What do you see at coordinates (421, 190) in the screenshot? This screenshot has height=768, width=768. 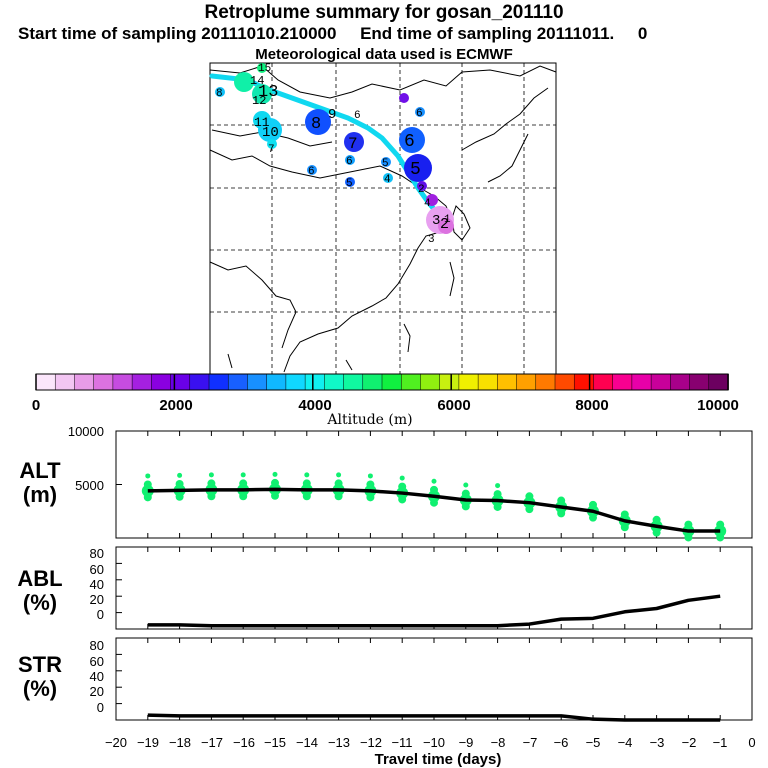 I see `cluster-label: 2` at bounding box center [421, 190].